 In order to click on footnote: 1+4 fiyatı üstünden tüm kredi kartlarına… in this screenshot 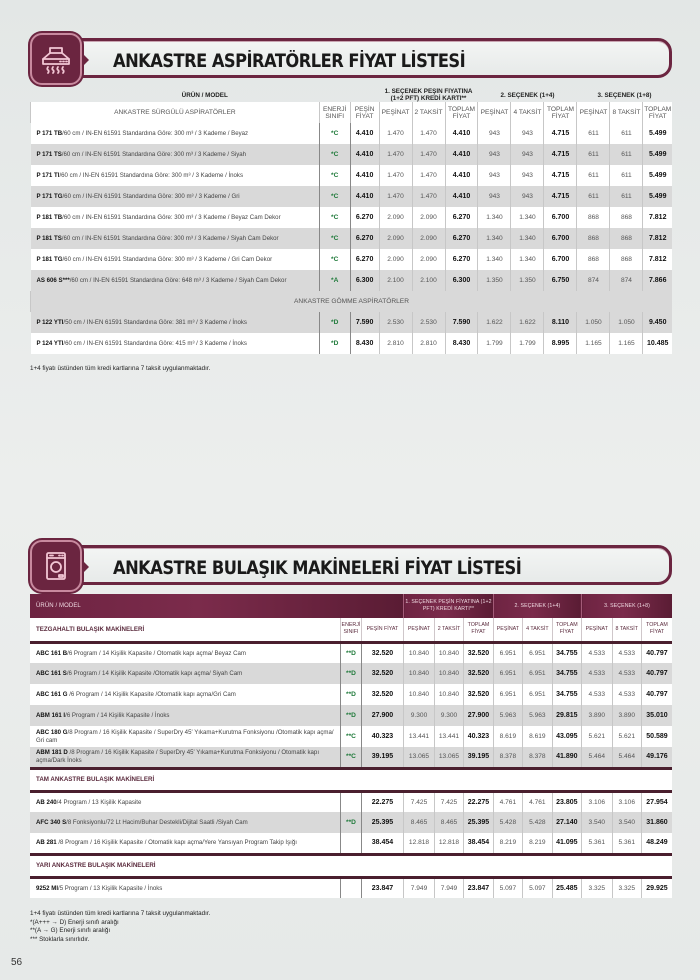, I will do `click(120, 368)`.